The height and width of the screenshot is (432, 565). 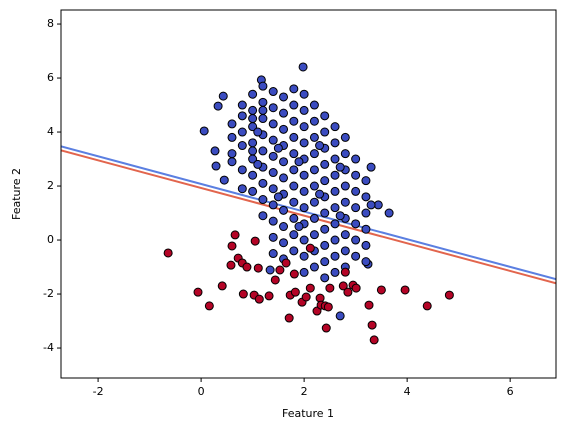 I want to click on y-tick-label: -2, so click(x=48, y=293).